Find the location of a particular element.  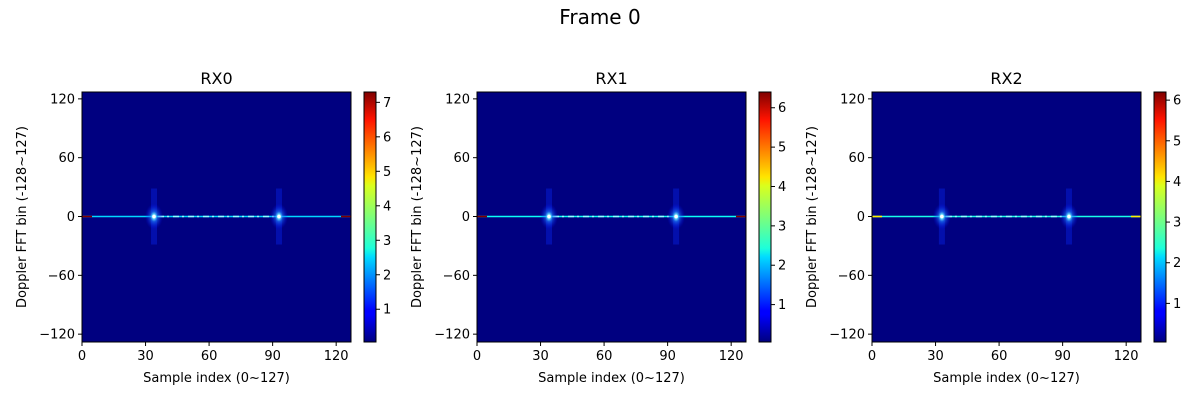

figure-suptitle: Frame 0 is located at coordinates (599, 17).